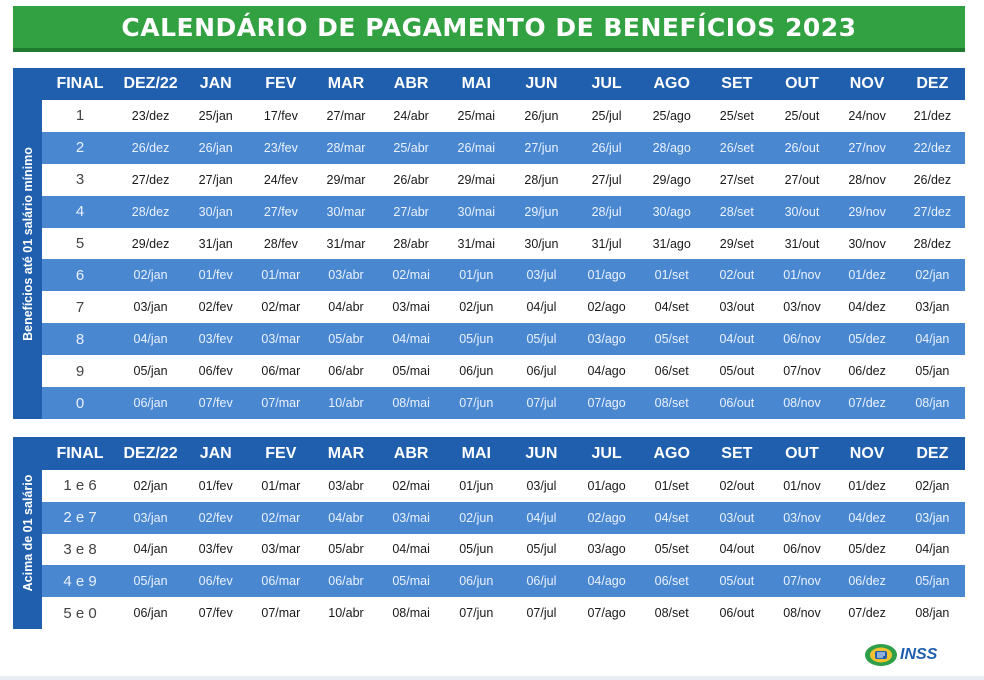  Describe the element at coordinates (80, 517) in the screenshot. I see `final-digit-cell: 2 e 7` at that location.